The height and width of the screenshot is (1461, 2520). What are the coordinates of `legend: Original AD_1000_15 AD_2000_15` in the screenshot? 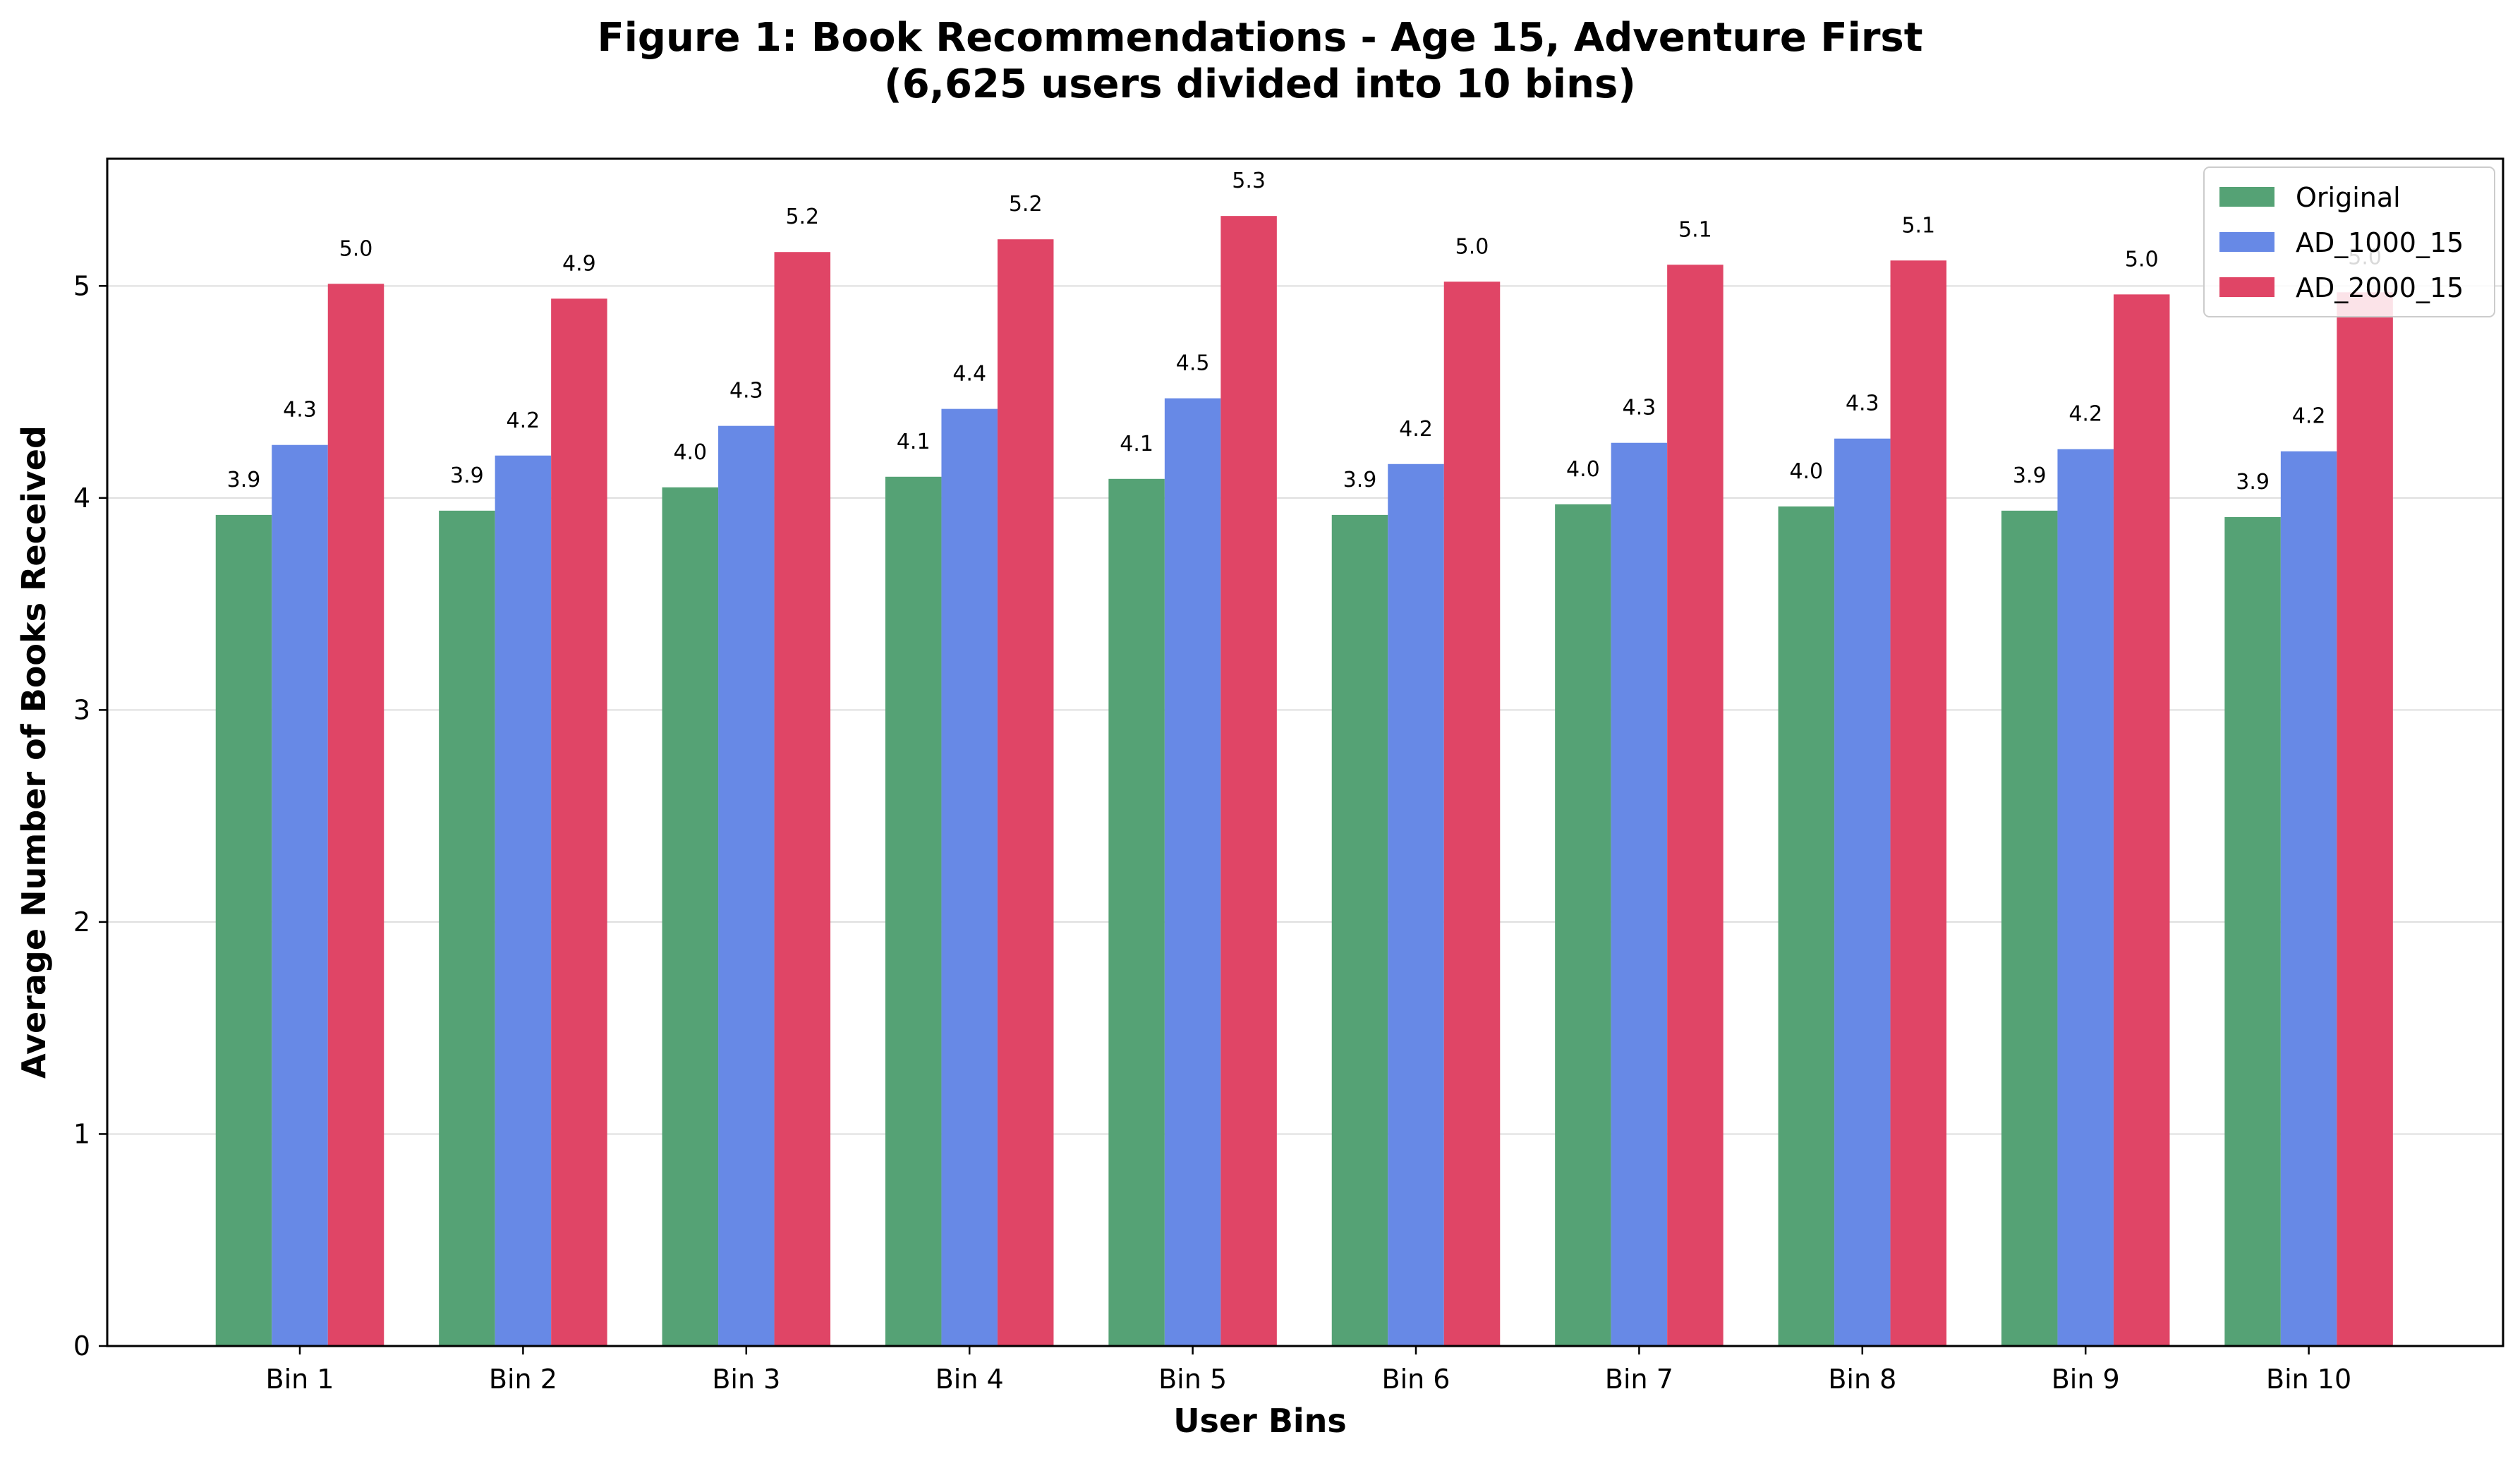 It's located at (2349, 242).